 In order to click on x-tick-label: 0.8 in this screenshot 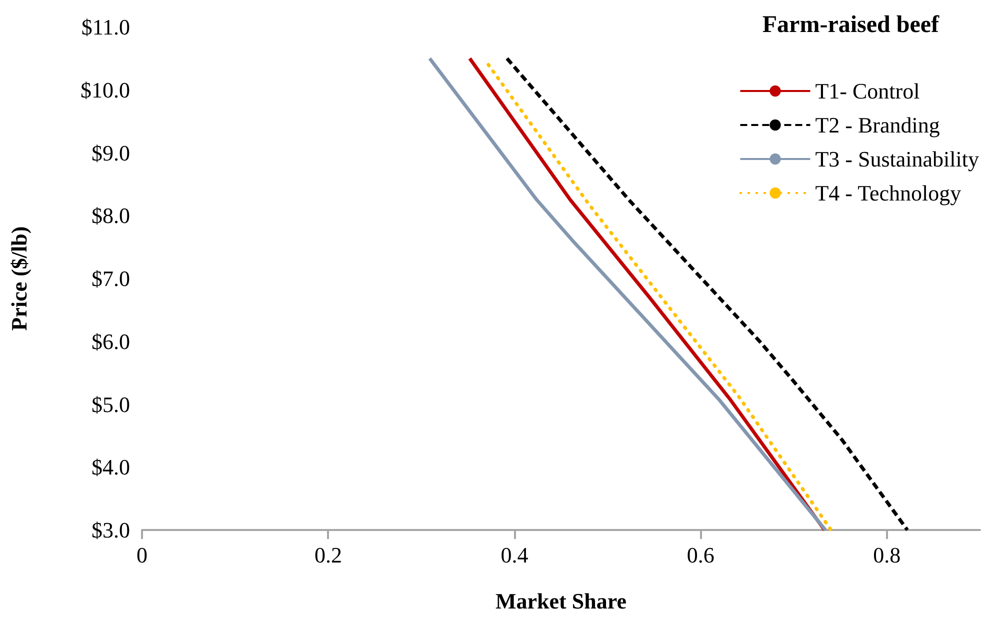, I will do `click(887, 555)`.